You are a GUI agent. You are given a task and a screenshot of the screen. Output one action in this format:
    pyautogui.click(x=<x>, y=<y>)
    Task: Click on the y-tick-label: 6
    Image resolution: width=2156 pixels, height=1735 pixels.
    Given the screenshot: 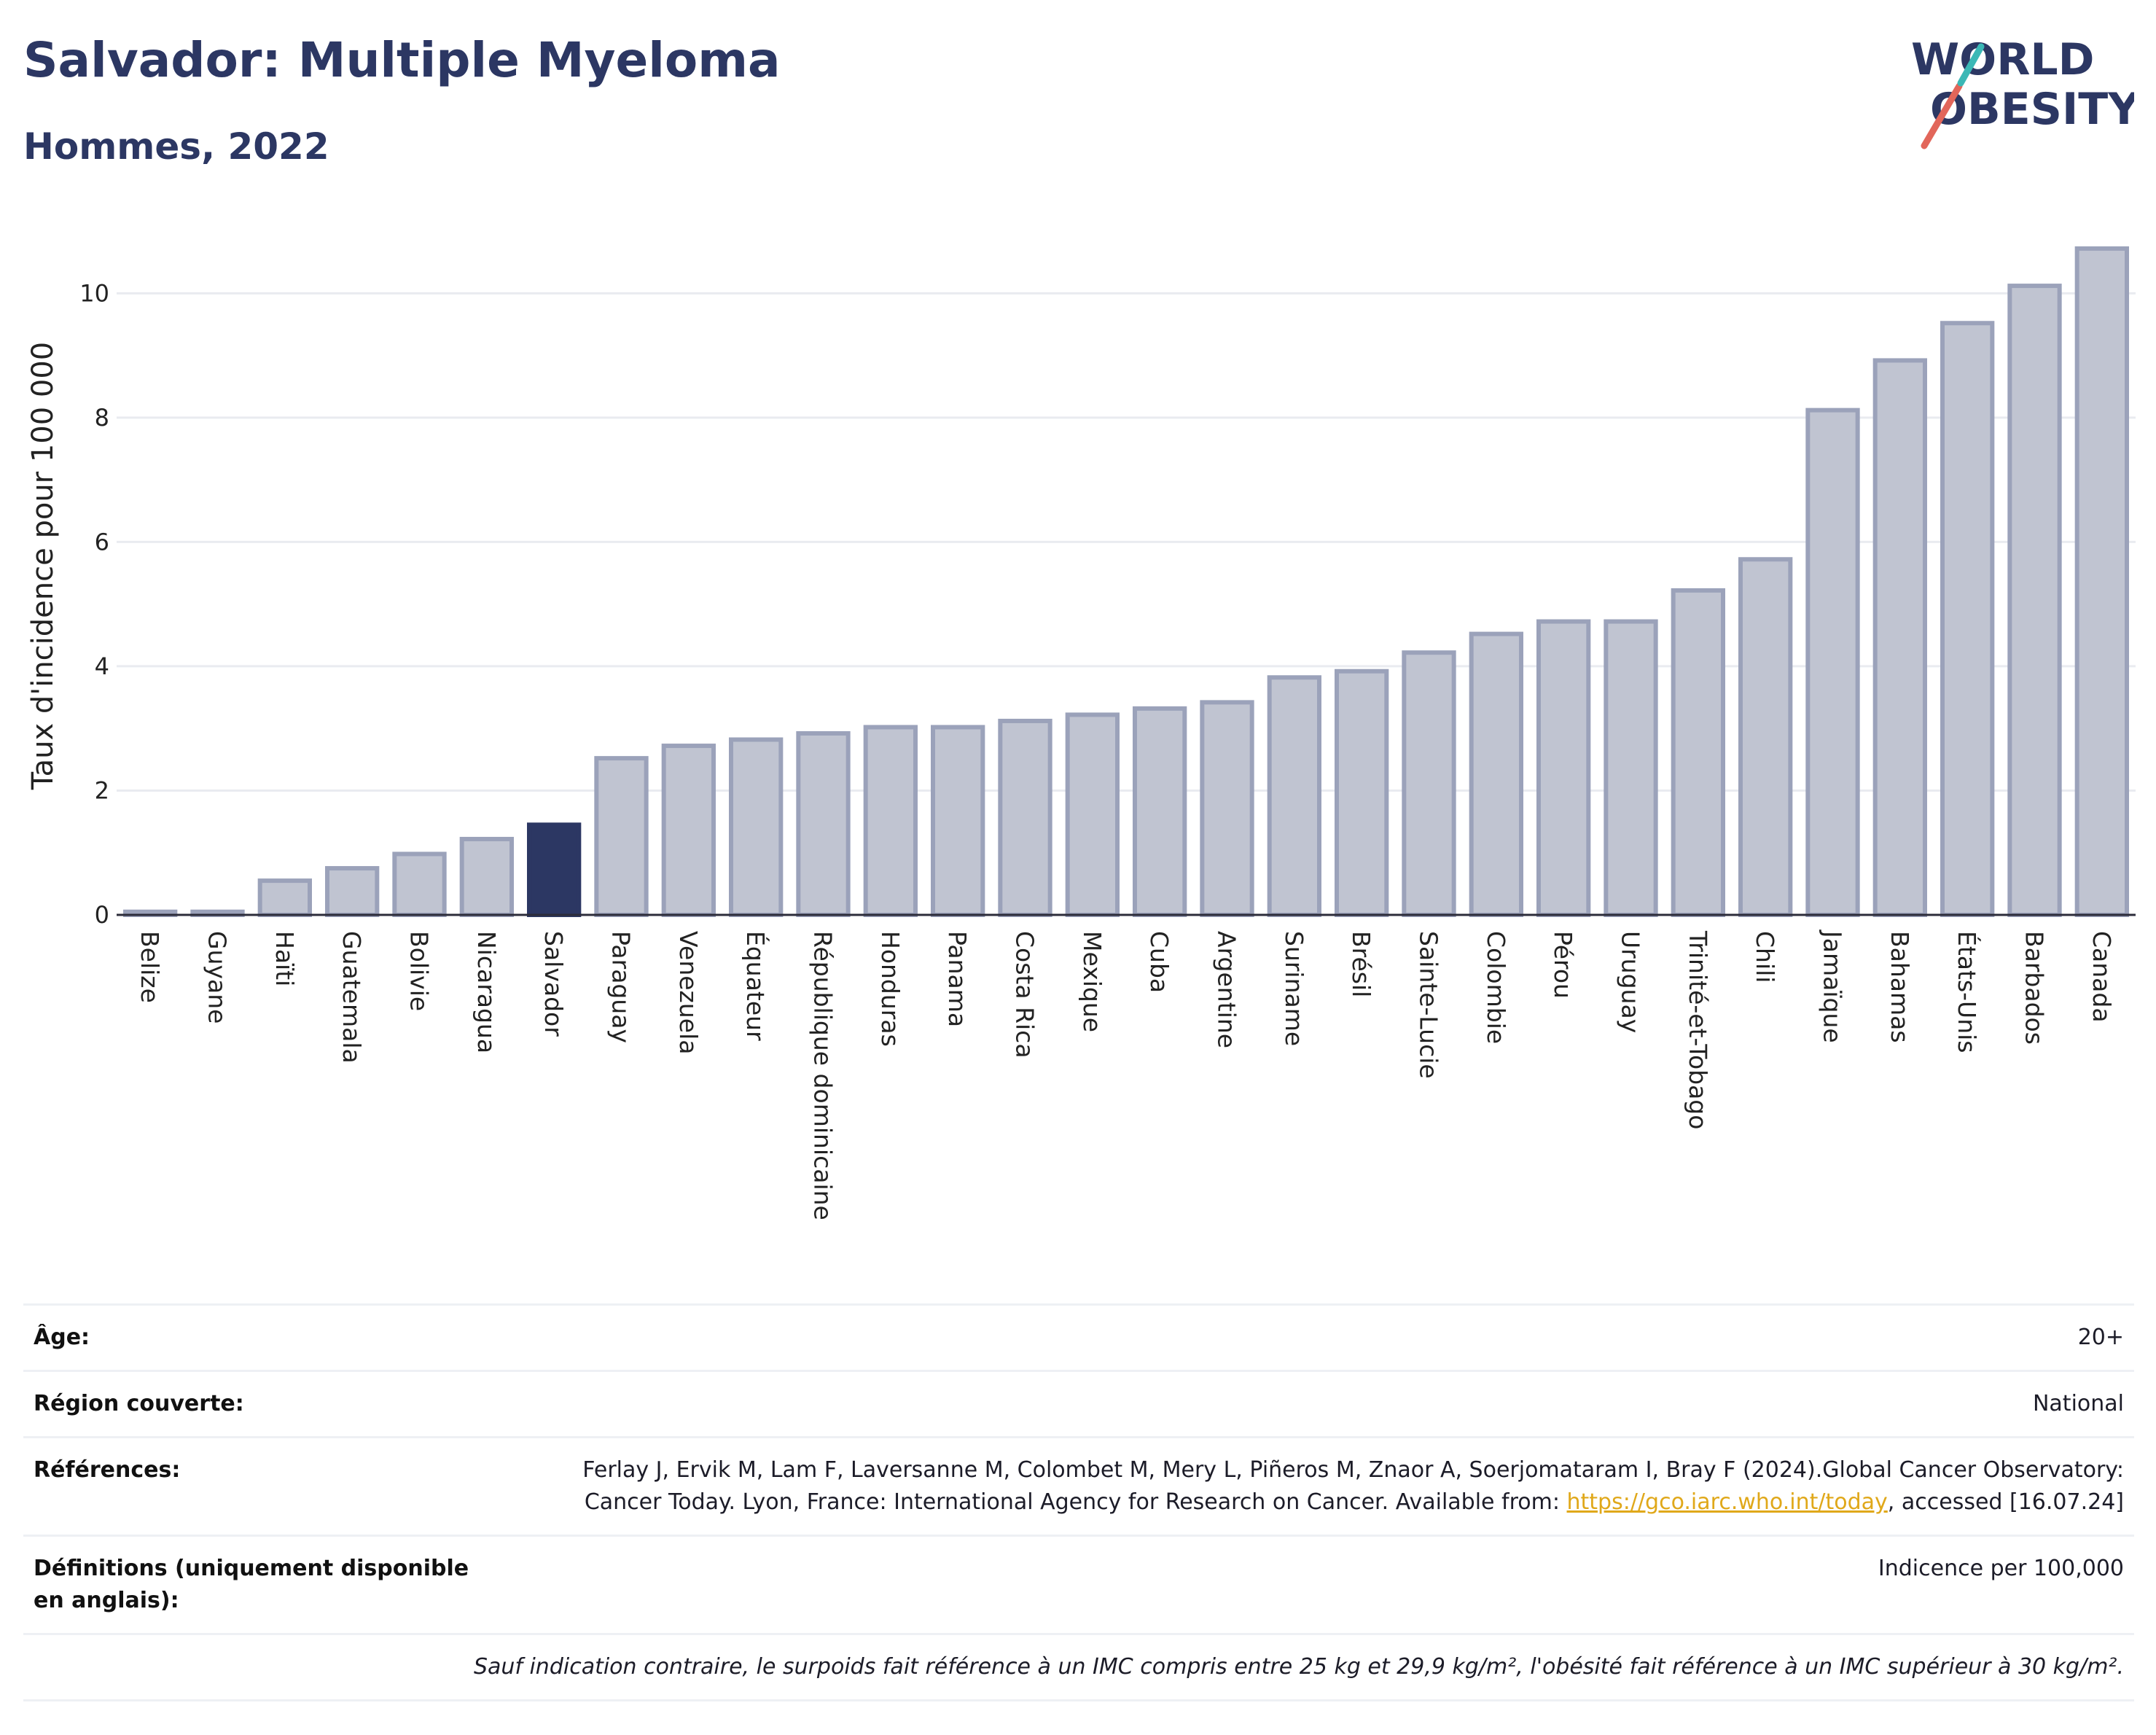 What is the action you would take?
    pyautogui.click(x=102, y=541)
    